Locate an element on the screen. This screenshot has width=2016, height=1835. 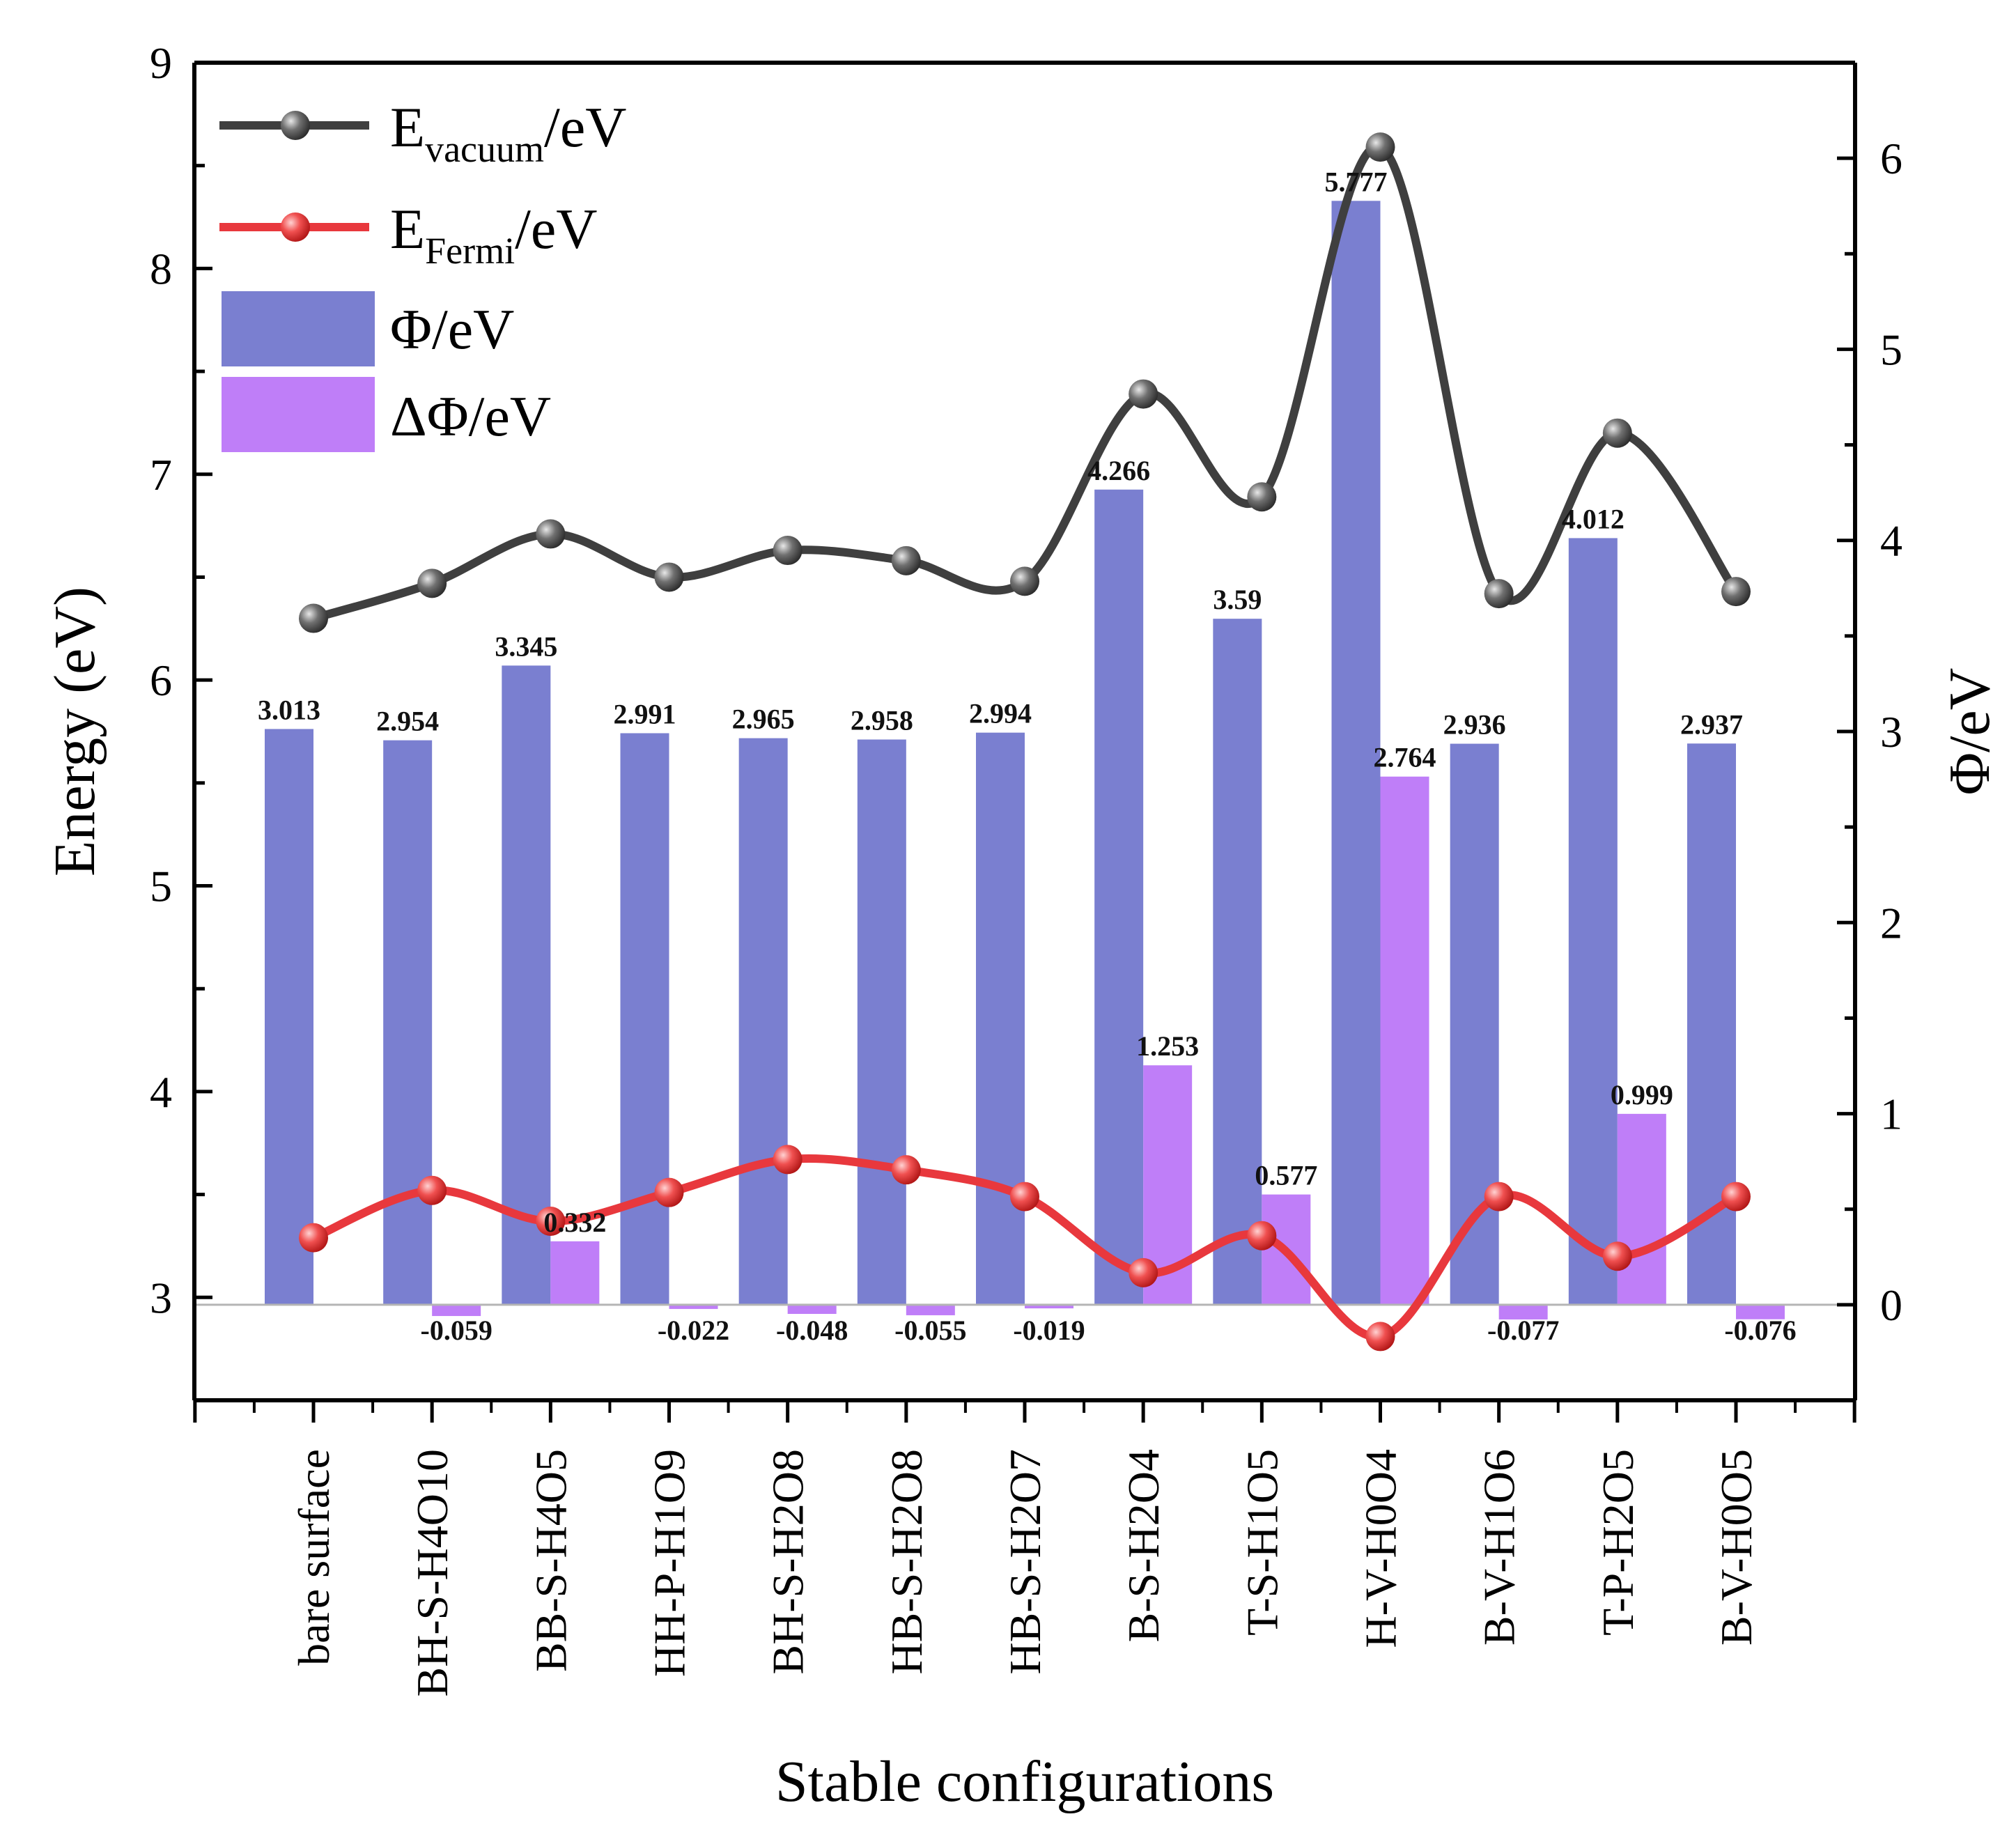
dphi-data-label: -0.077 is located at coordinates (1523, 1330).